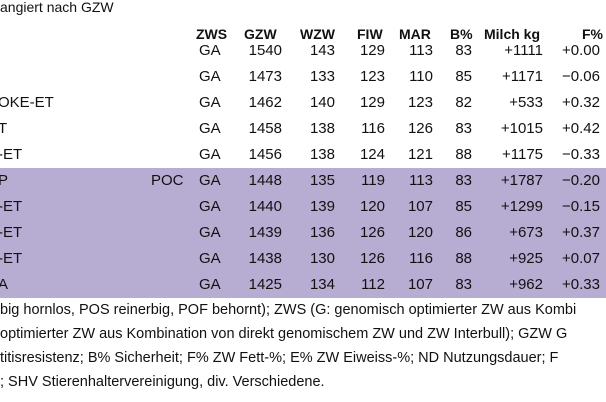 This screenshot has width=606, height=402. Describe the element at coordinates (370, 34) in the screenshot. I see `column-header-fiw: FIW` at that location.